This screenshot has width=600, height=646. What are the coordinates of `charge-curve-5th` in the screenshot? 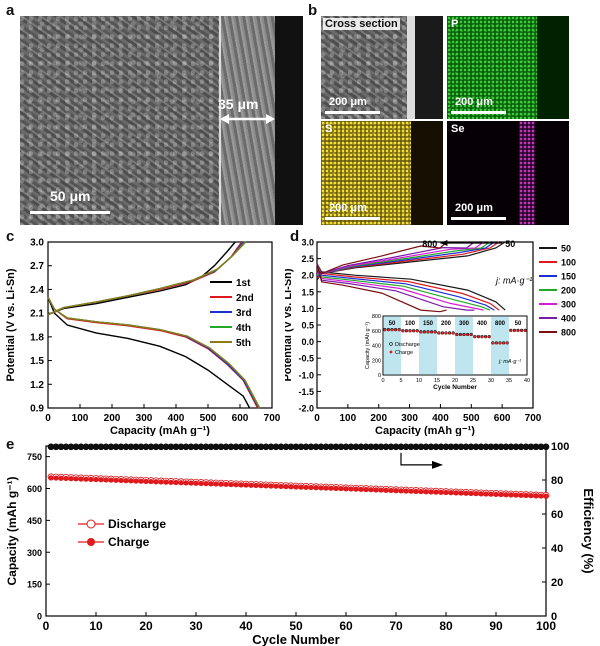 It's located at (147, 278).